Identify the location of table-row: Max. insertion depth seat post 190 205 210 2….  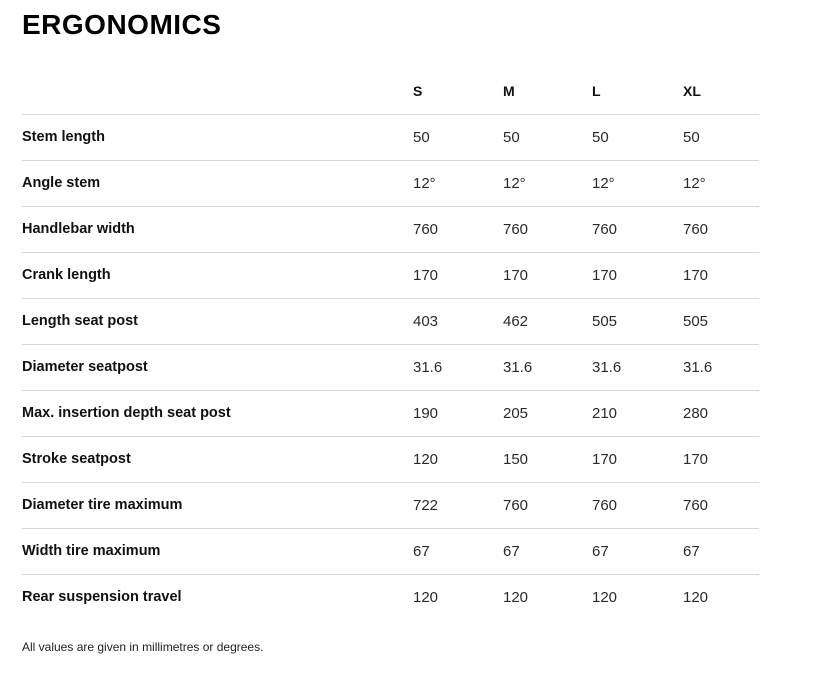
(390, 413).